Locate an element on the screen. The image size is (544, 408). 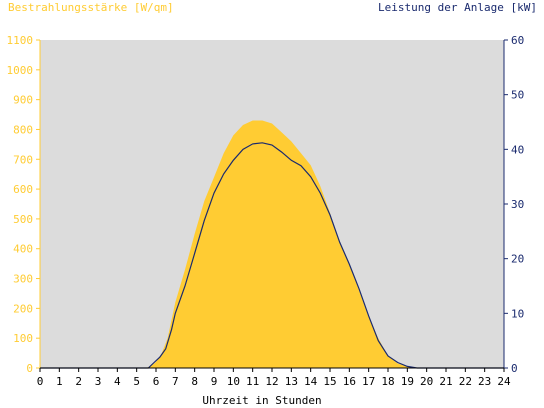
x-axis-tick-label: 2 is located at coordinates (78, 381).